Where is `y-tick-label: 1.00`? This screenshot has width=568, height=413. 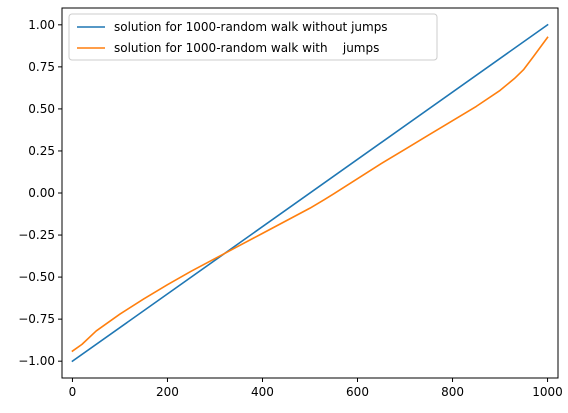
y-tick-label: 1.00 is located at coordinates (41, 25).